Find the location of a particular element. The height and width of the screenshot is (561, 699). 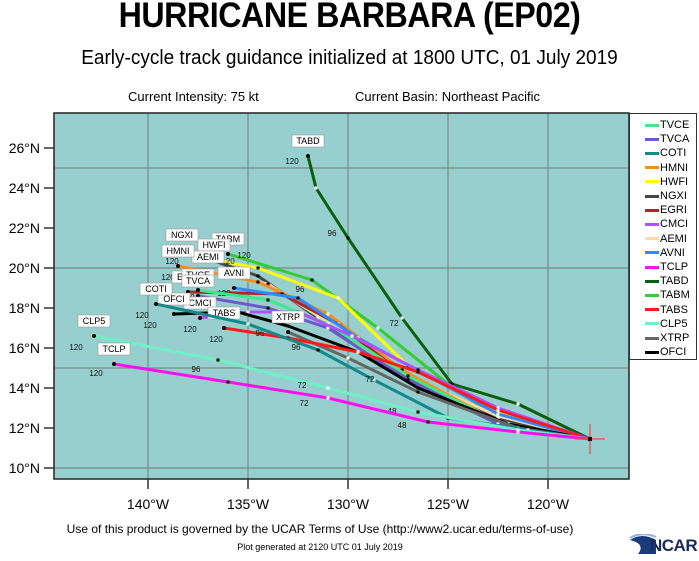

legend-label: TCLP is located at coordinates (674, 267).